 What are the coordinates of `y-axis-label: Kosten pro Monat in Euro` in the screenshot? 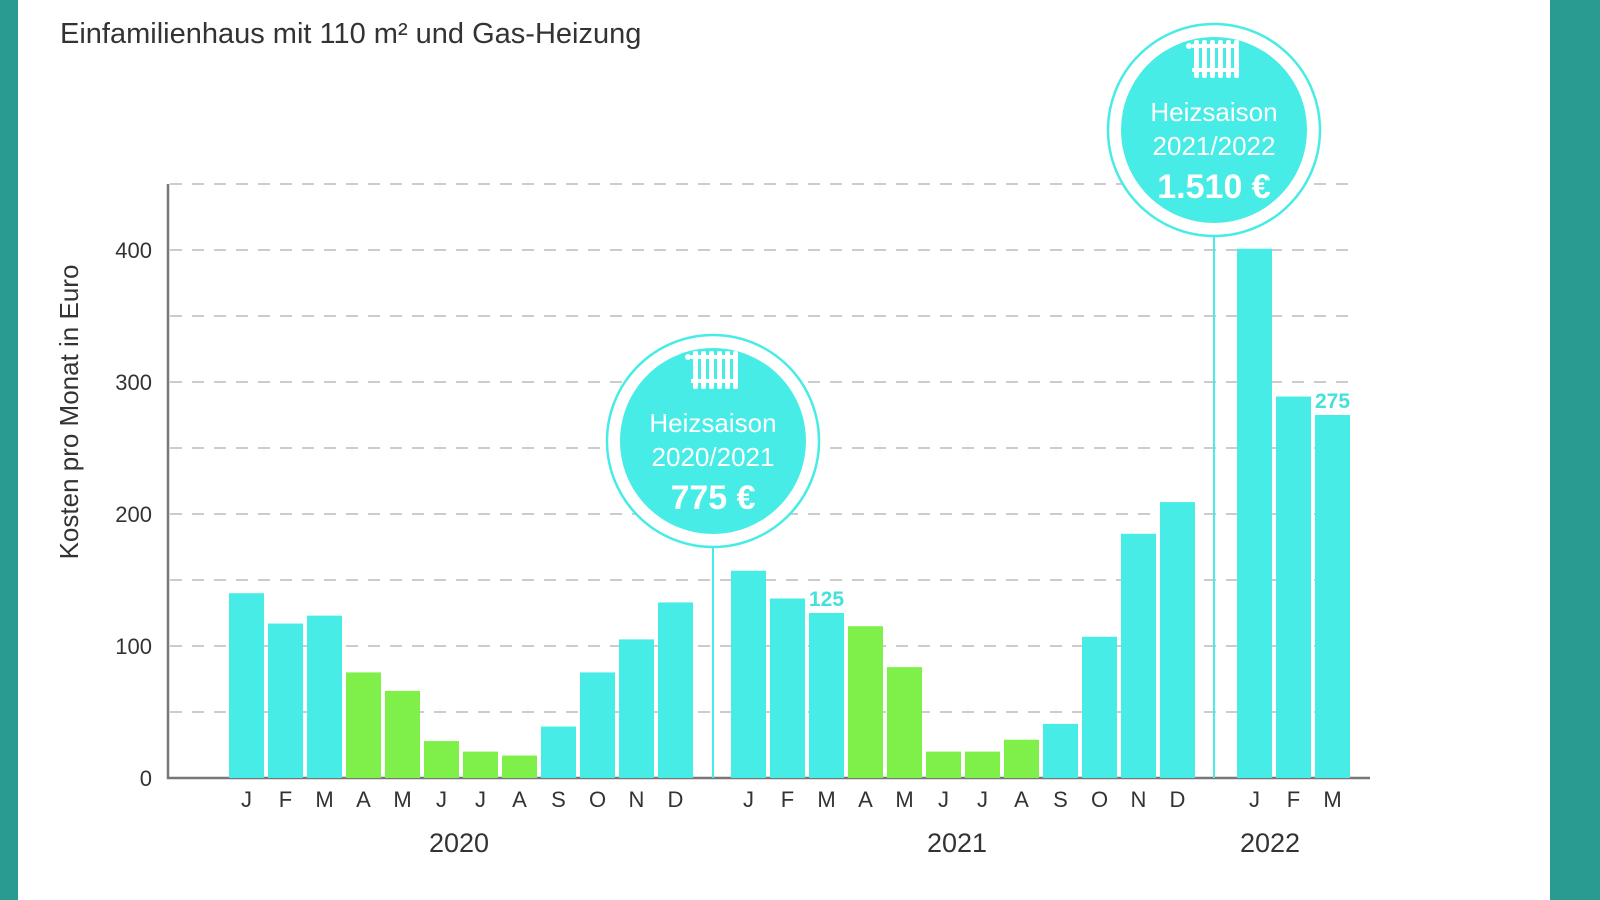 It's located at (69, 412).